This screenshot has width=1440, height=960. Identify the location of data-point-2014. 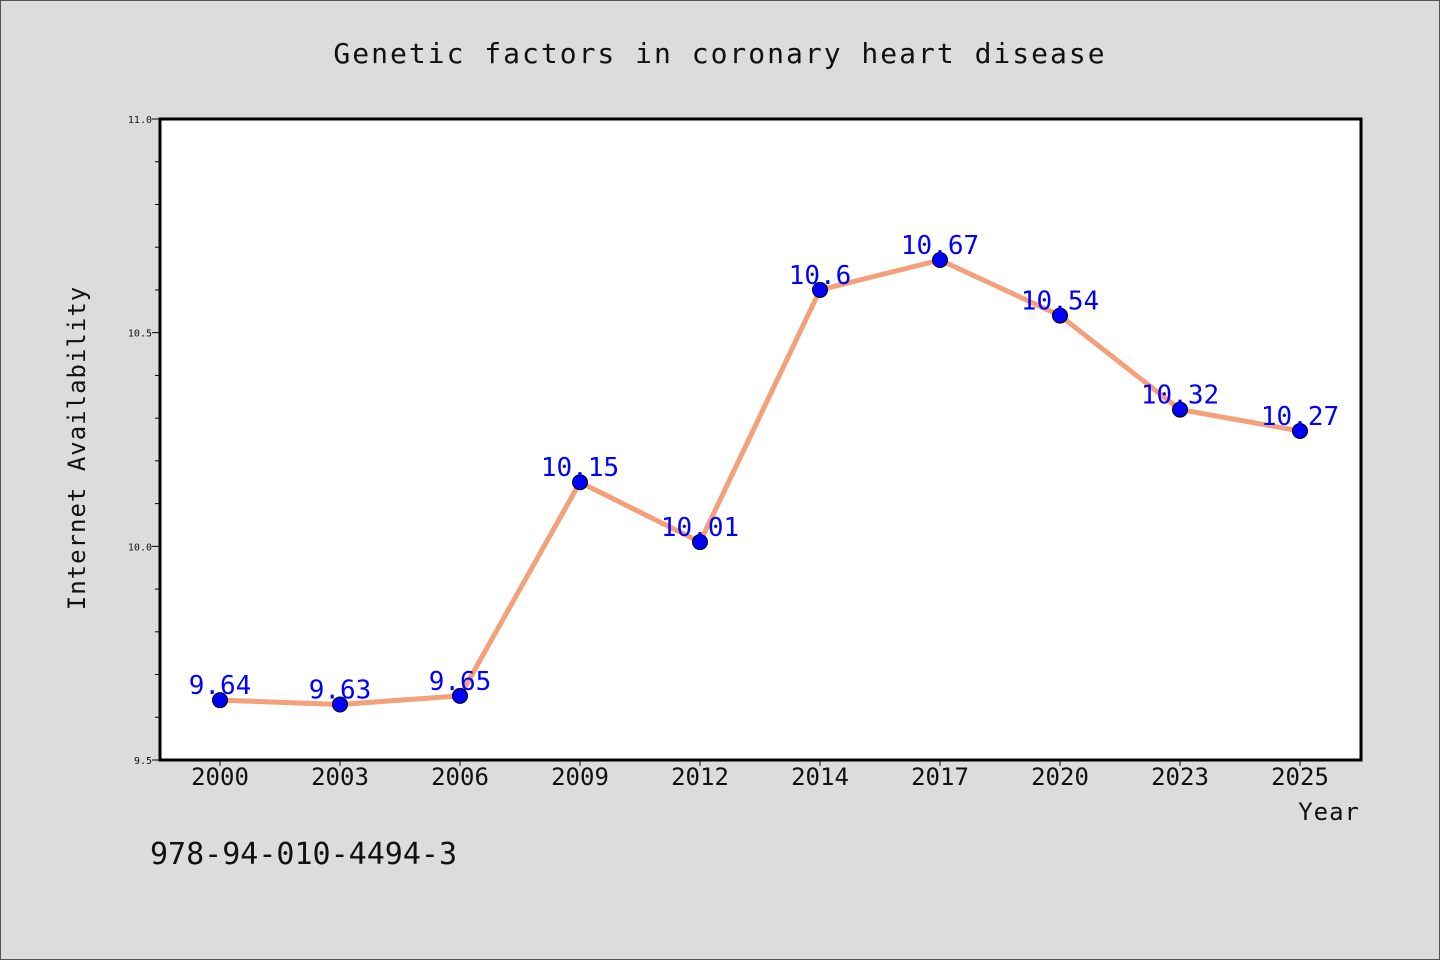
(820, 289).